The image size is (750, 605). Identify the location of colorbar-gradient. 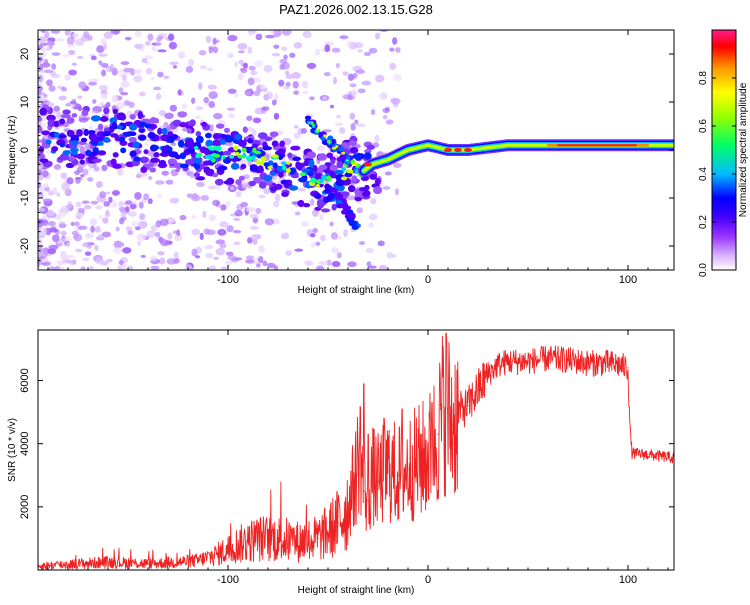
(724, 150).